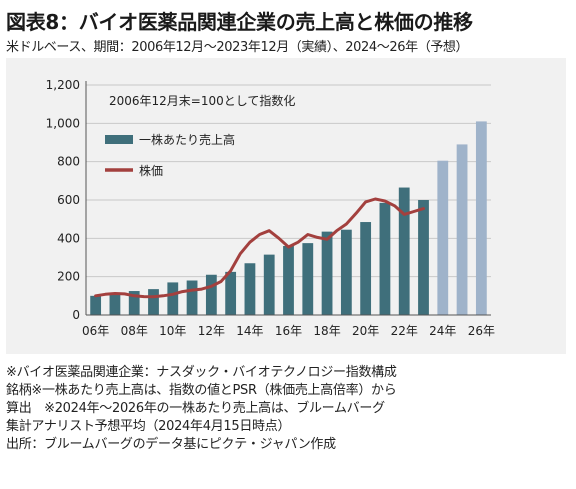 Image resolution: width=576 pixels, height=489 pixels. I want to click on figure-title: 図表8：バイオ医薬品関連企業の売上高と株価の推移, so click(239, 22).